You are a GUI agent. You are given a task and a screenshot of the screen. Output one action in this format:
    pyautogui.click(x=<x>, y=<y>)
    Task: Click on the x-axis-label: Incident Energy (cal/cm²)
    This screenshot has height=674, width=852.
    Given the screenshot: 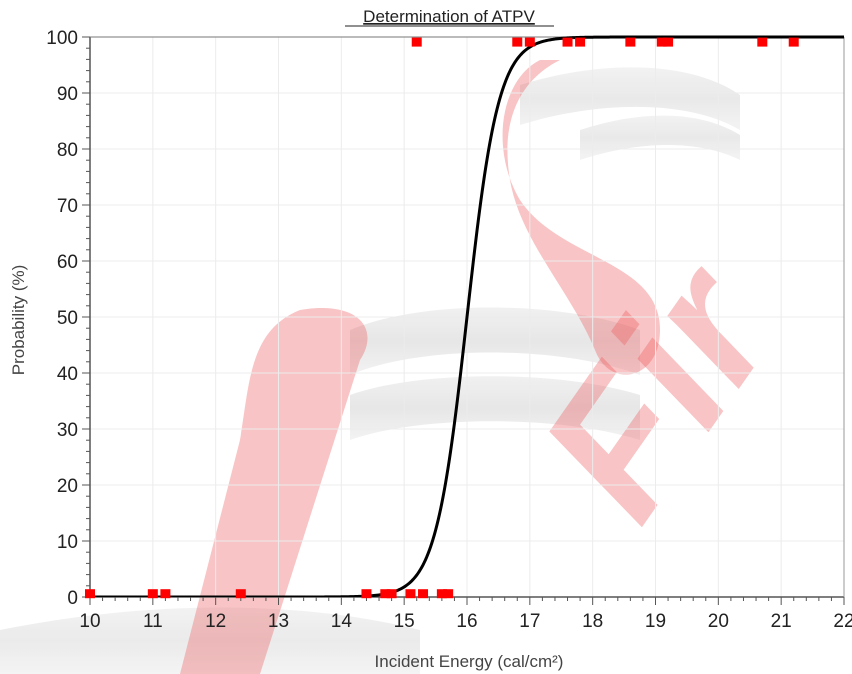 What is the action you would take?
    pyautogui.click(x=469, y=661)
    